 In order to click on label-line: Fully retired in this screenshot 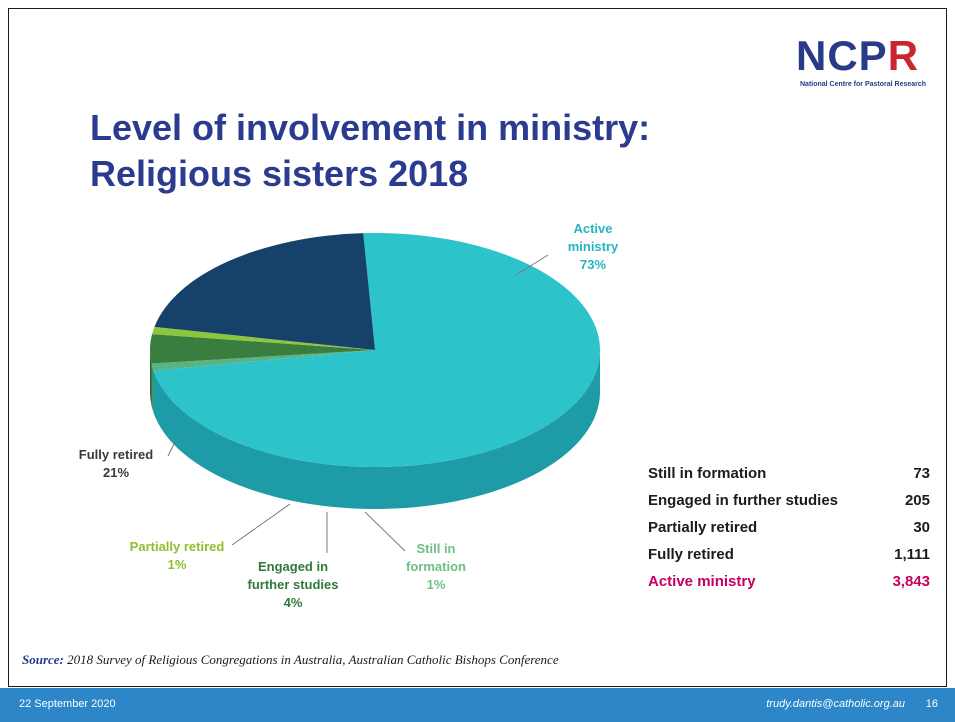, I will do `click(116, 454)`.